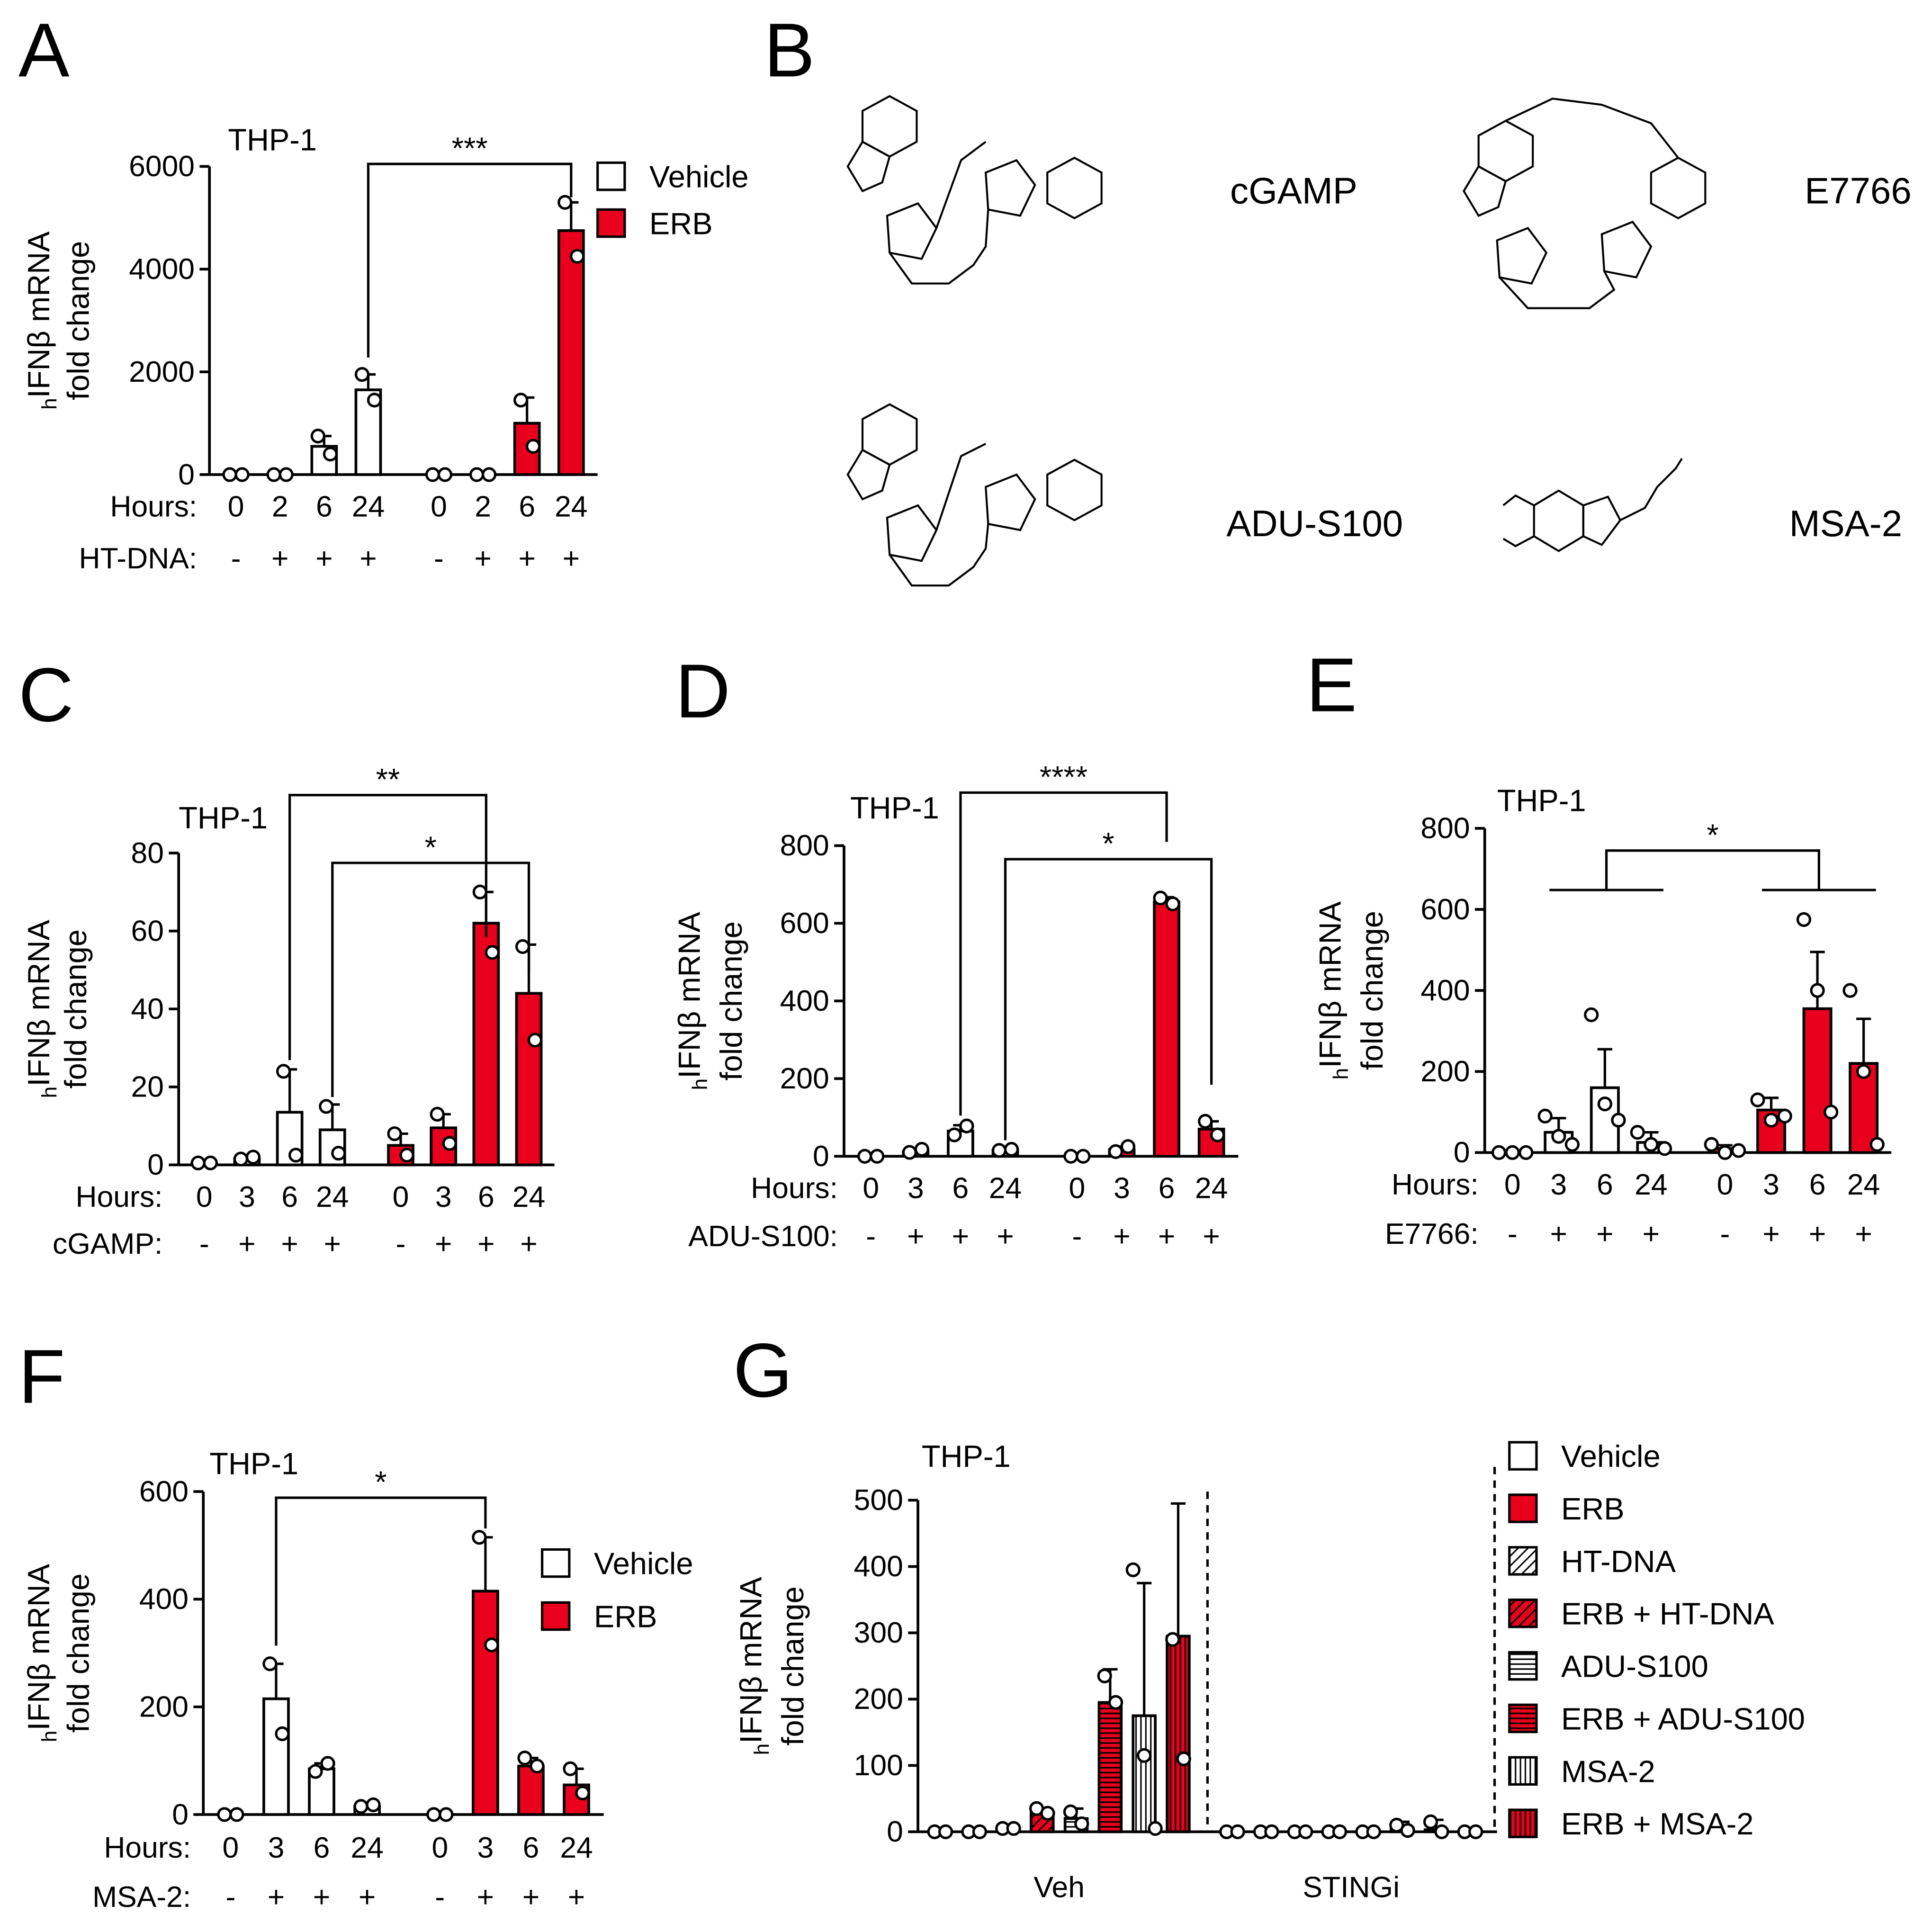  I want to click on x-tick-label: Veh, so click(1059, 1887).